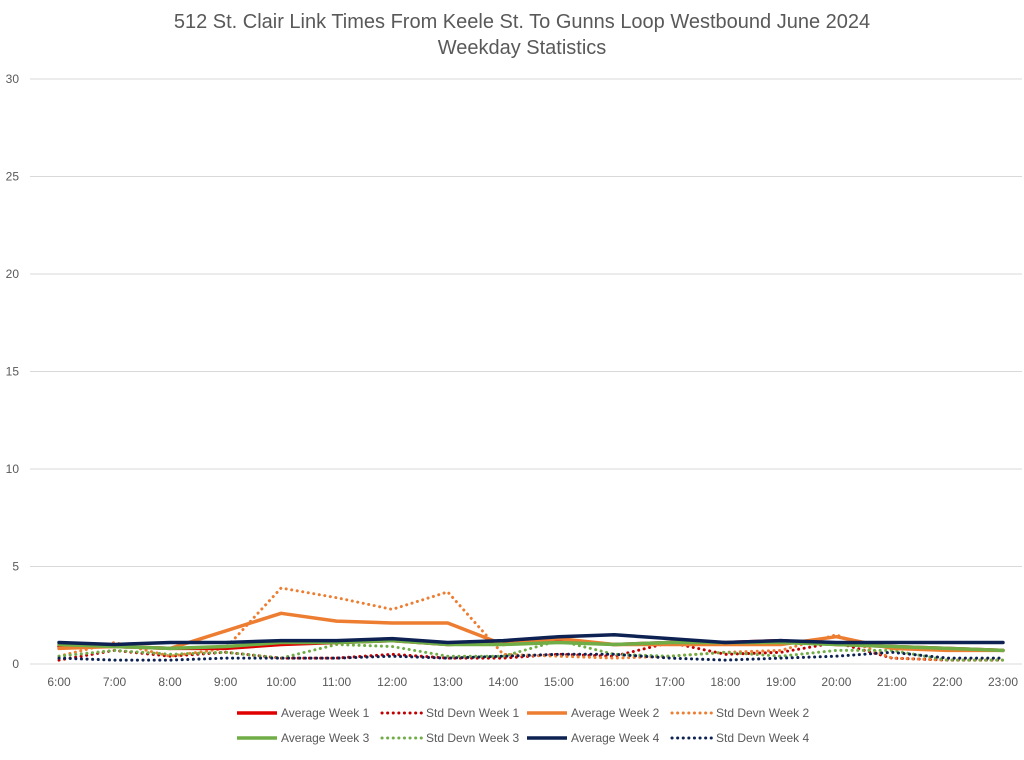 Image resolution: width=1024 pixels, height=760 pixels. What do you see at coordinates (13, 177) in the screenshot?
I see `y-tick-label: 25` at bounding box center [13, 177].